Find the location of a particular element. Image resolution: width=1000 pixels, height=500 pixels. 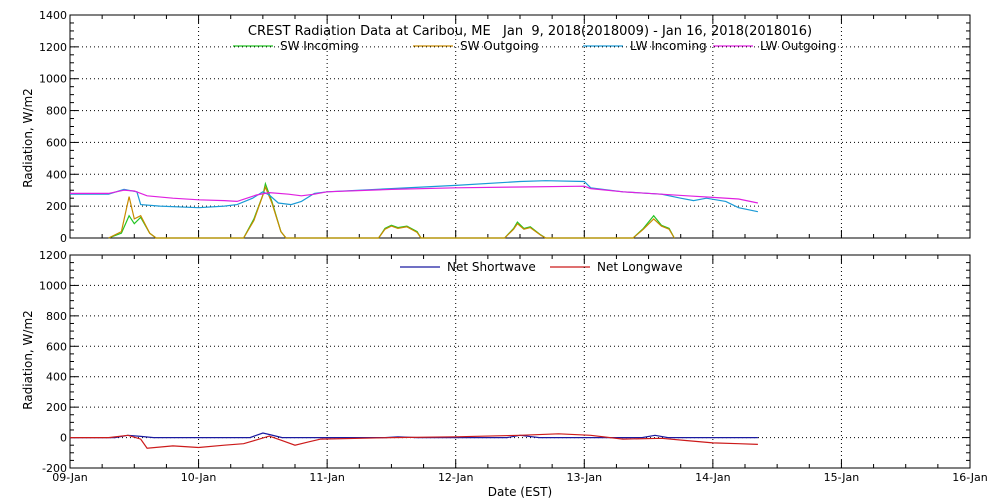

y-tick-label: -200 is located at coordinates (54, 468).